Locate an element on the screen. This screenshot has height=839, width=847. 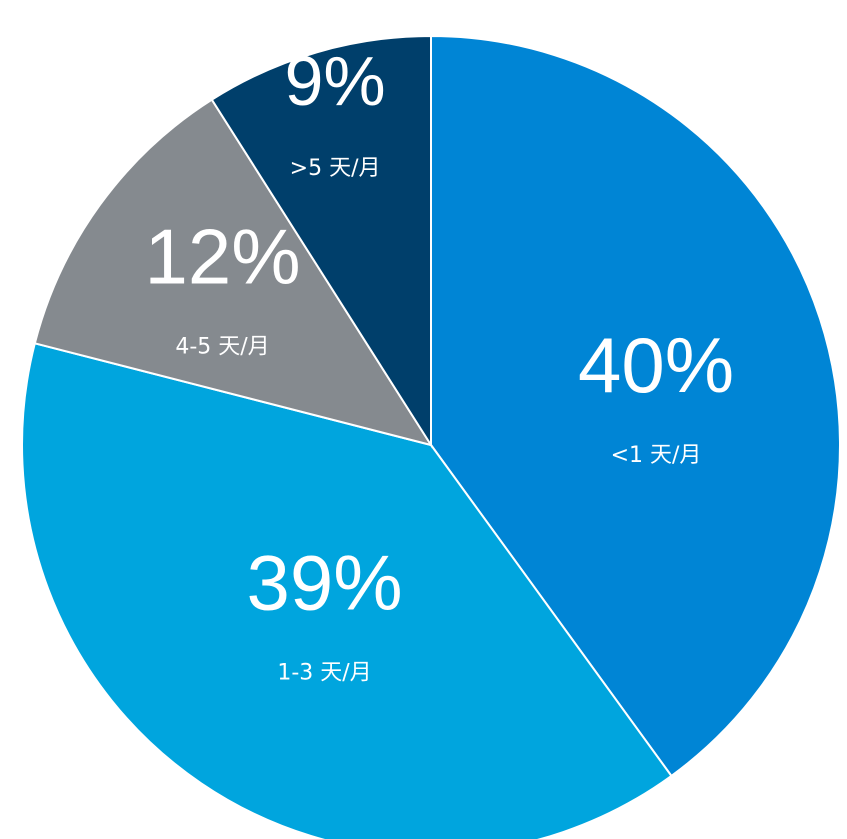
slice-category-label: 4-5 天/月 is located at coordinates (222, 347).